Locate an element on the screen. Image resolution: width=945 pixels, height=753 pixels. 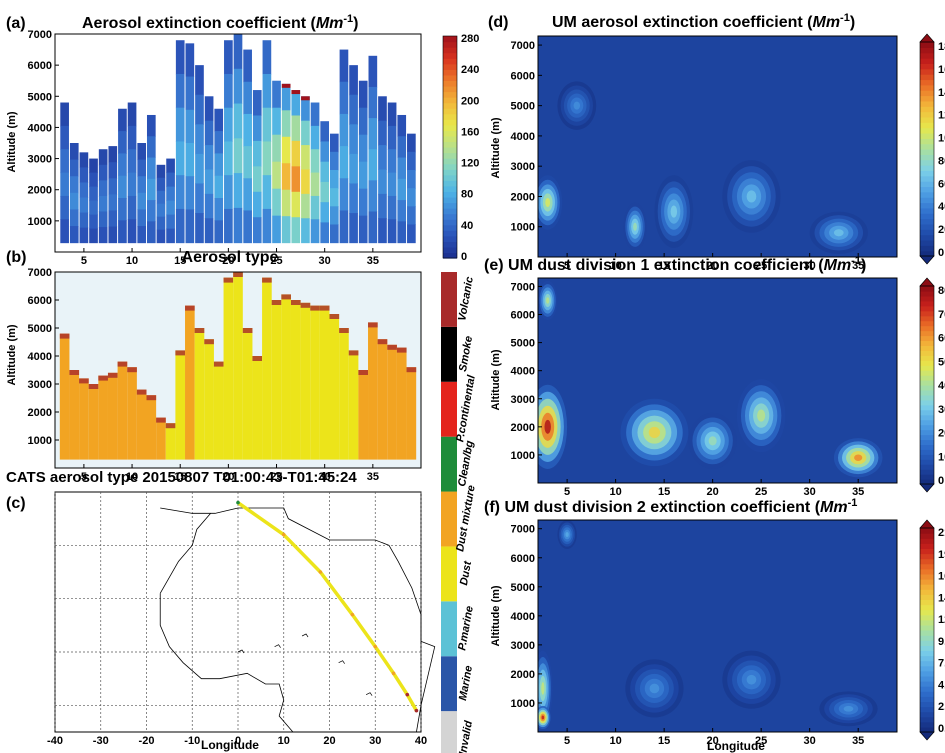
panel-e-colorbar-tick-label: 50 is located at coordinates (941, 362).